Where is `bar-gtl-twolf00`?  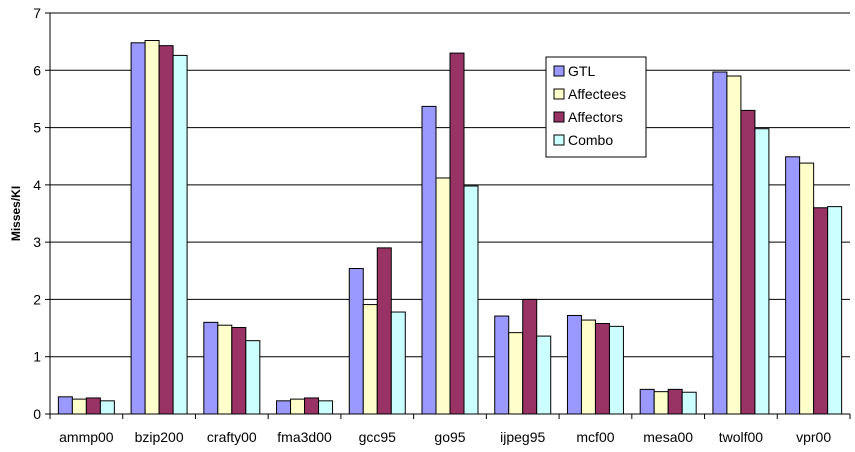
bar-gtl-twolf00 is located at coordinates (720, 243).